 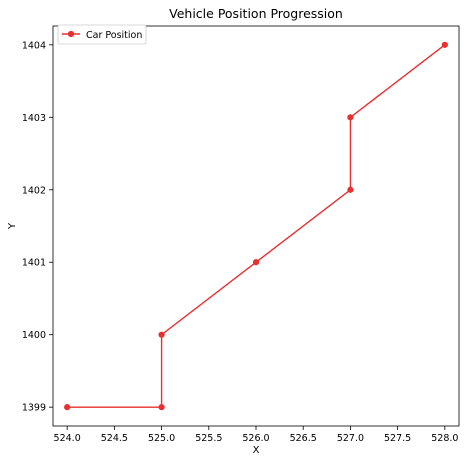 What do you see at coordinates (114, 438) in the screenshot?
I see `x-tick-label: 524.5` at bounding box center [114, 438].